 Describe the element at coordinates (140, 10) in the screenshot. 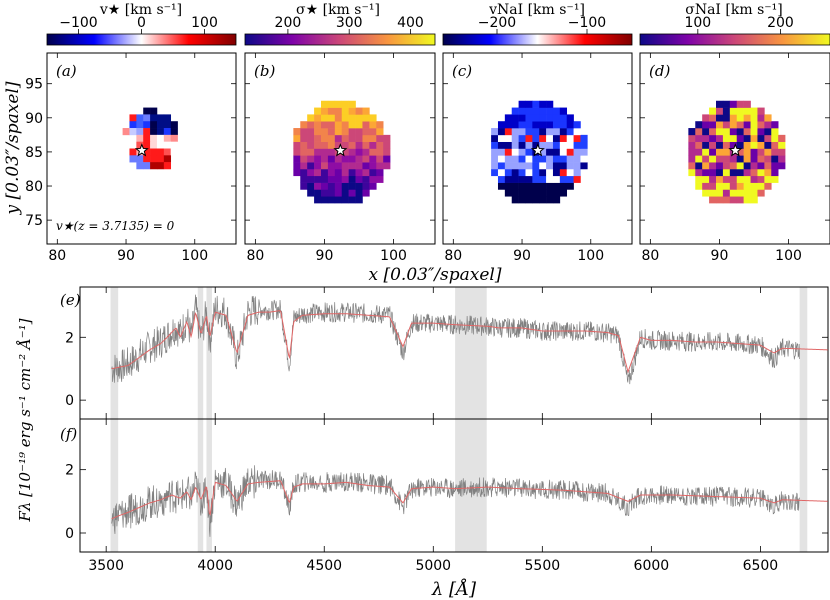

I see `colorbar-a-label: v★ [km s⁻¹]` at that location.